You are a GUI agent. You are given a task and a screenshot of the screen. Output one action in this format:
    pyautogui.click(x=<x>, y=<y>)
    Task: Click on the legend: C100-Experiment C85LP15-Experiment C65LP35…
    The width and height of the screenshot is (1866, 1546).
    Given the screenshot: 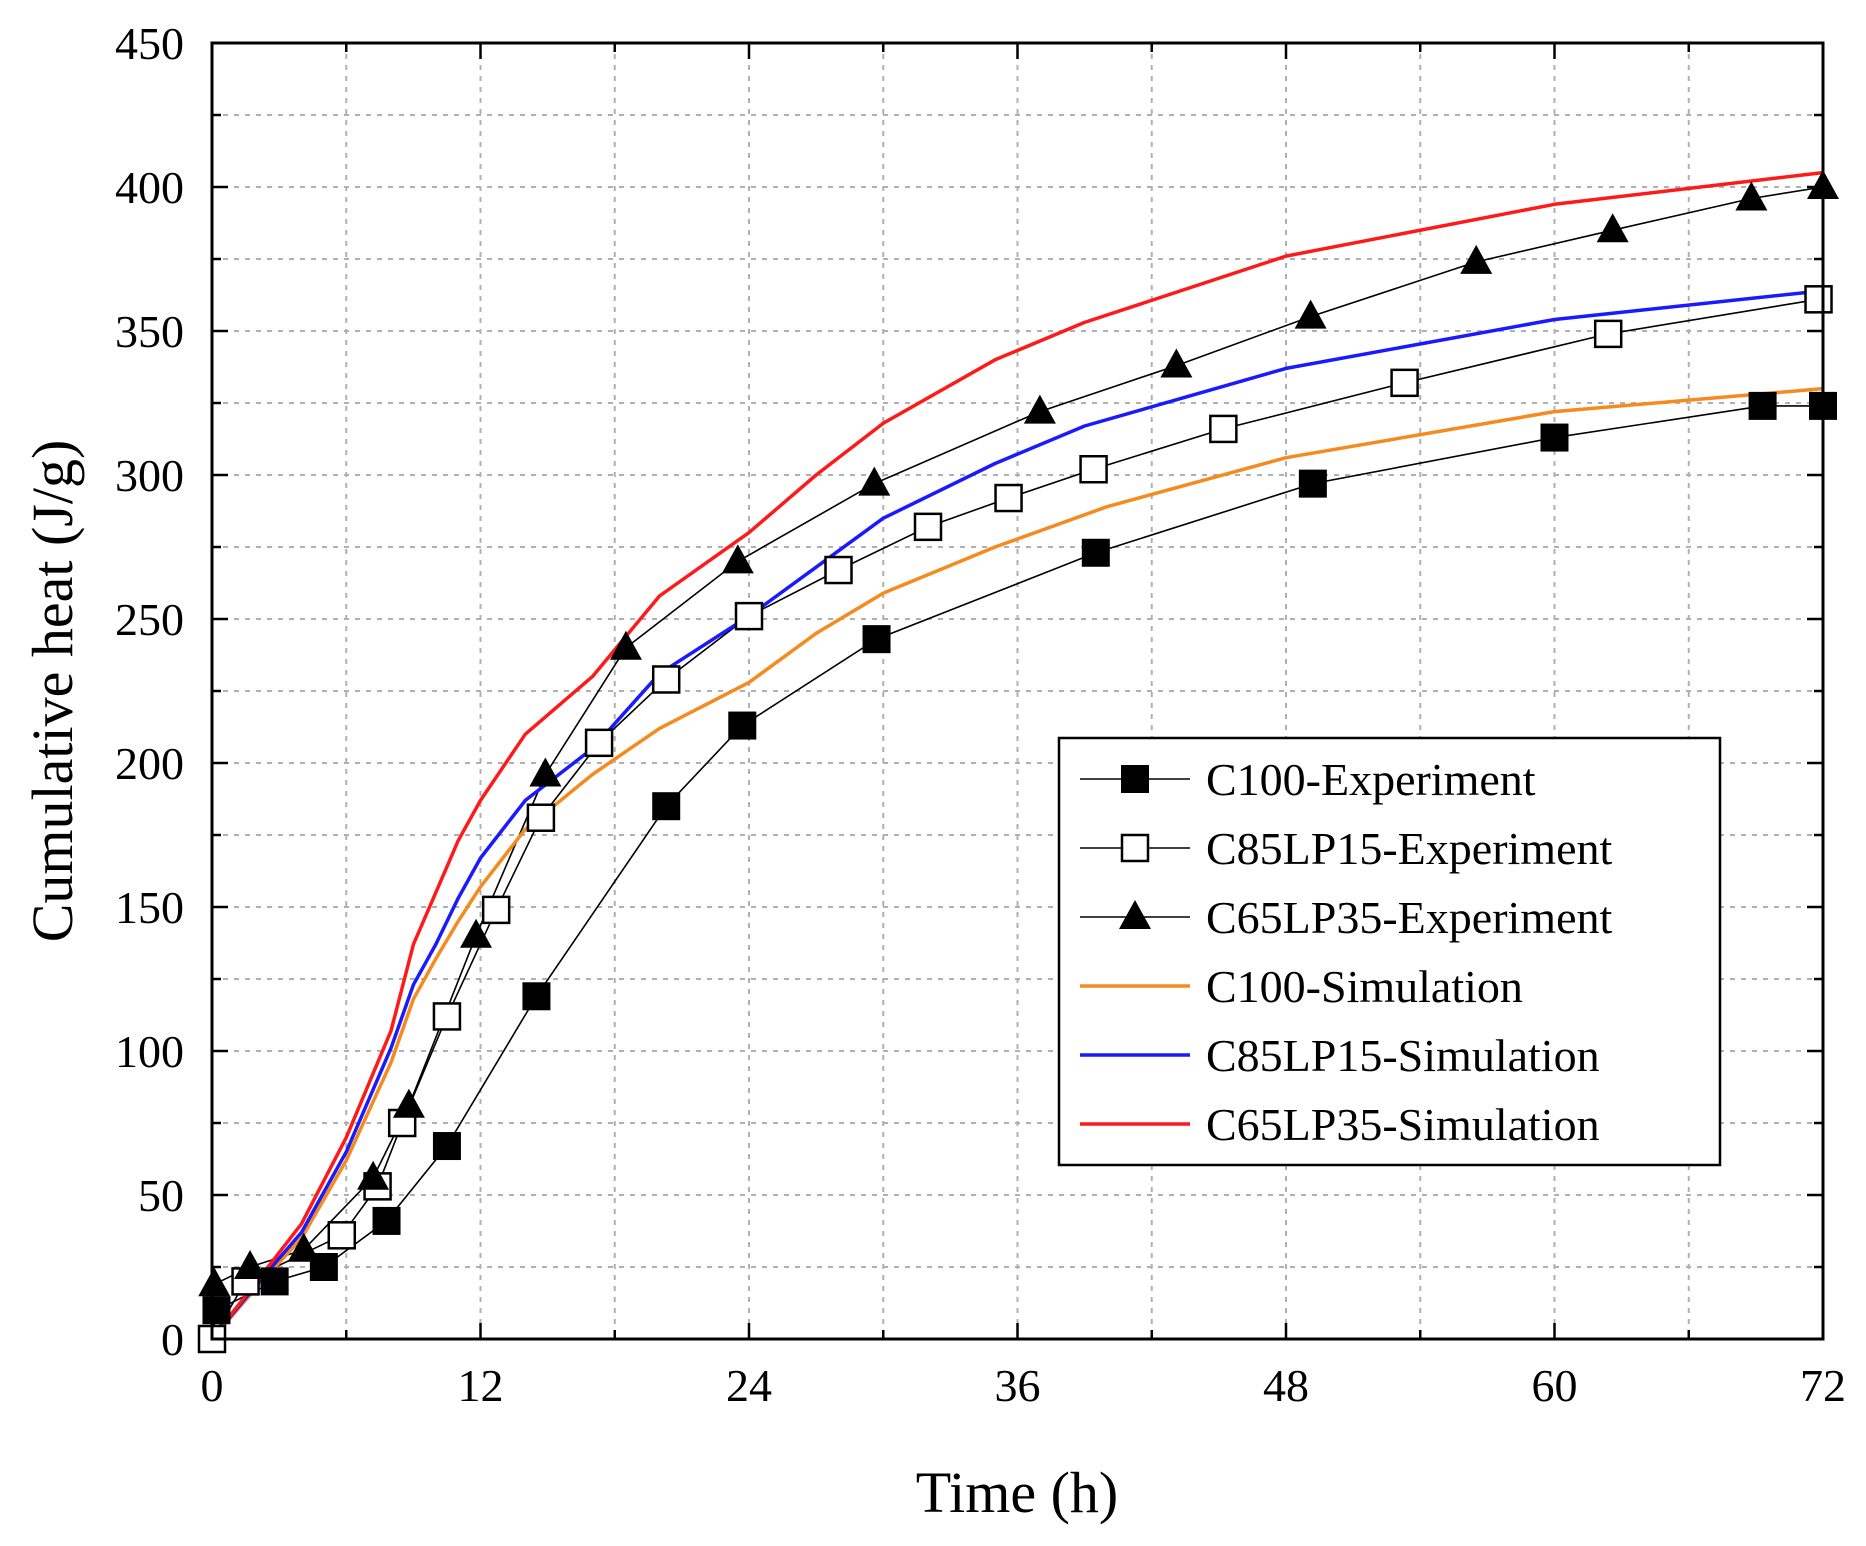 What is the action you would take?
    pyautogui.click(x=1389, y=951)
    